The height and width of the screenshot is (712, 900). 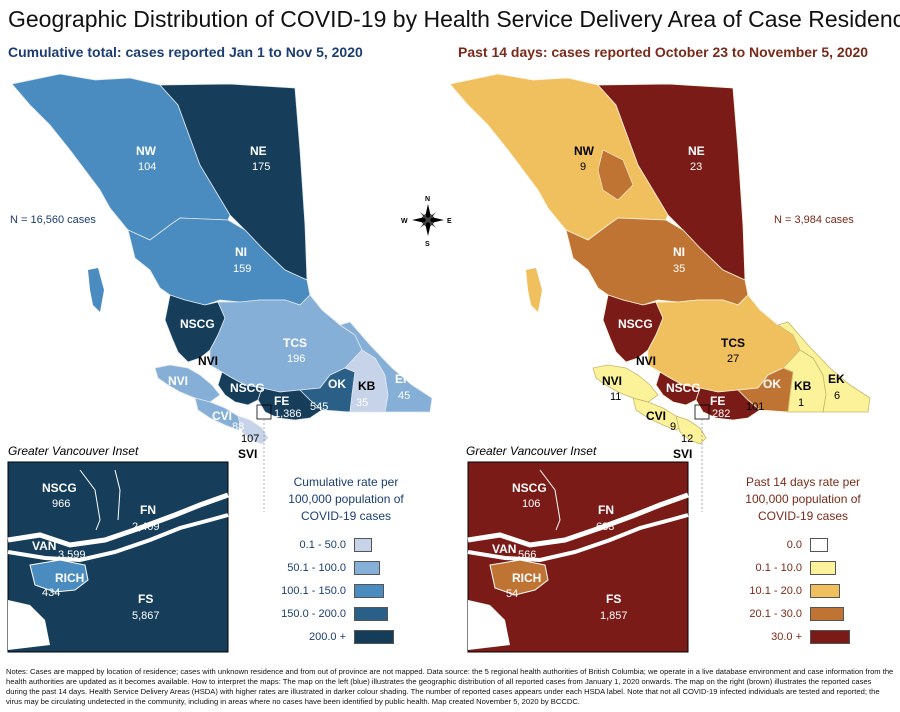 What do you see at coordinates (635, 324) in the screenshot?
I see `right-label-nscg: NSCG` at bounding box center [635, 324].